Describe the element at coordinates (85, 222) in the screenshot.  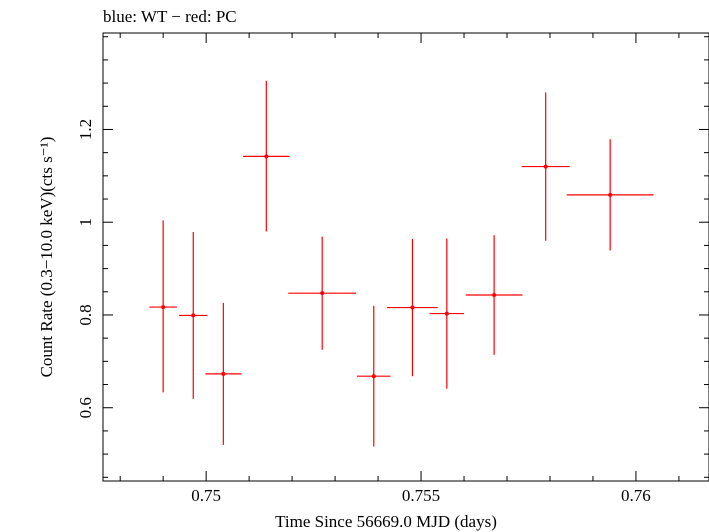
I see `y-tick-label: 1` at that location.